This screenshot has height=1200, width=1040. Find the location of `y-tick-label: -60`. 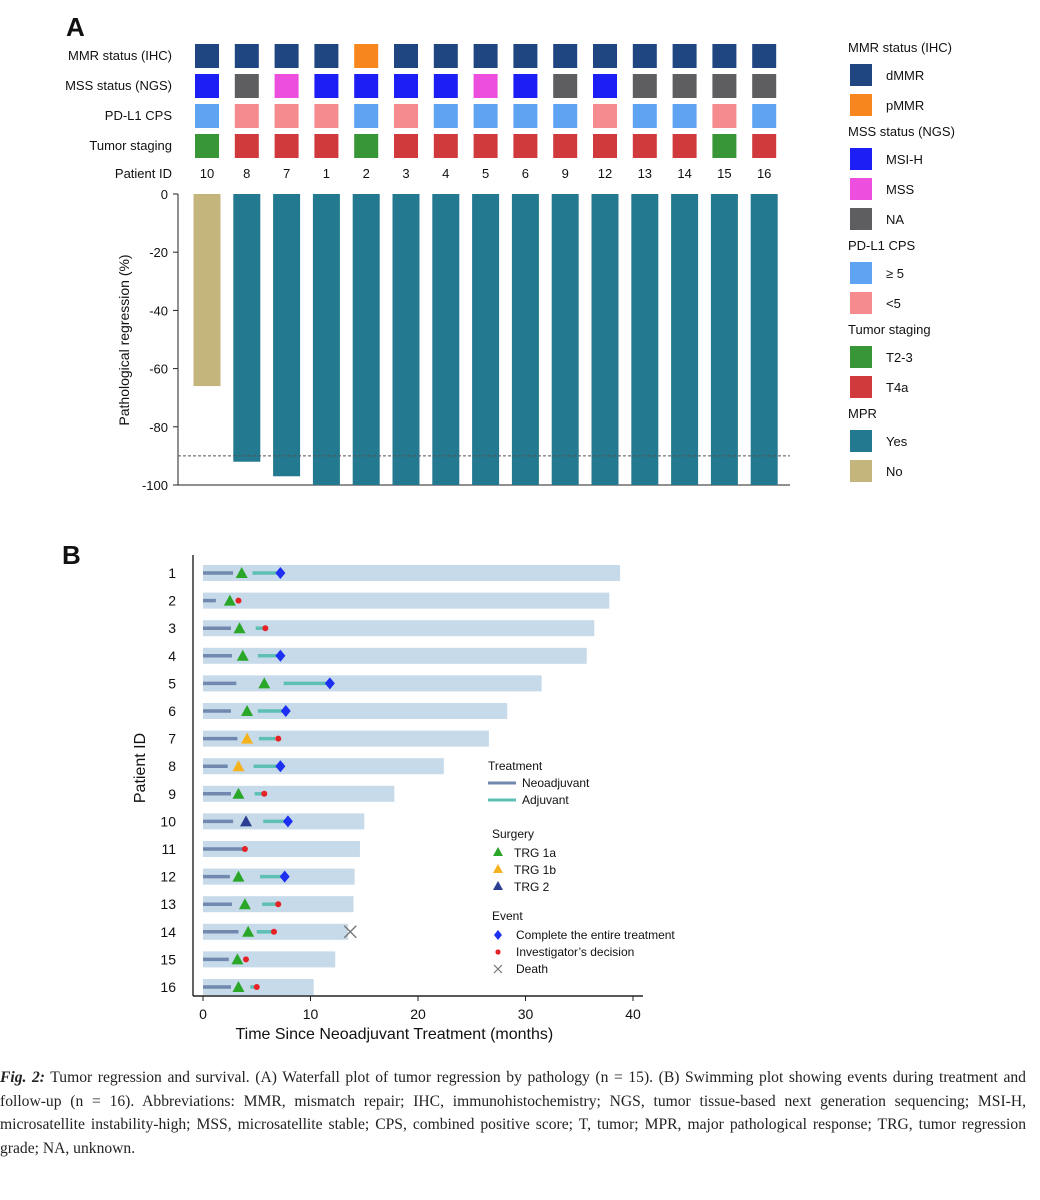

y-tick-label: -60 is located at coordinates (158, 369).